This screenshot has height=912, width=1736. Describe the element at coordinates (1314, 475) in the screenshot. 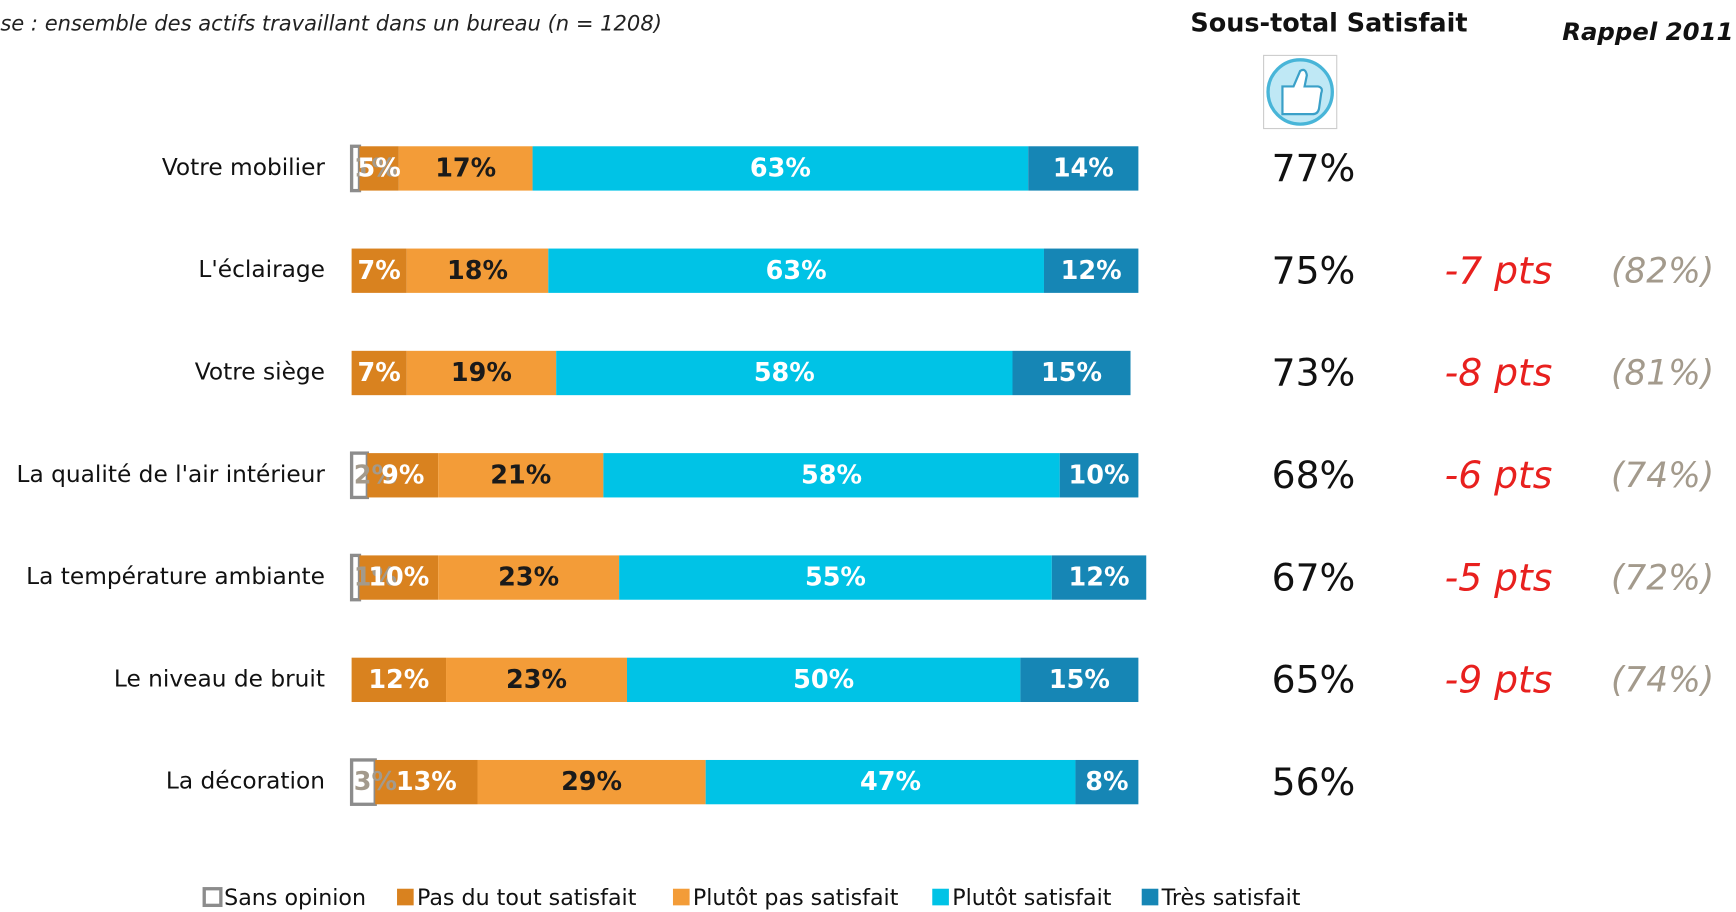

I see `subtotal-value: 68%` at that location.